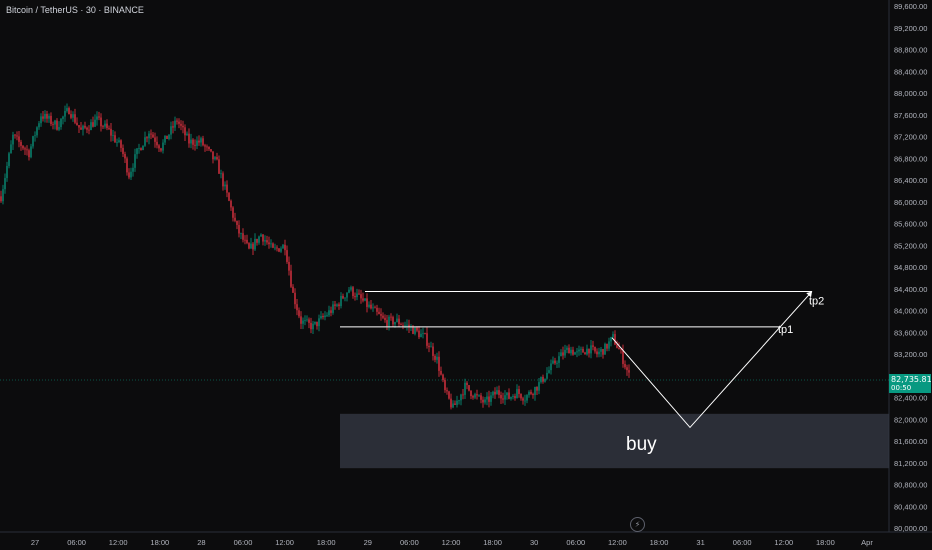 The image size is (932, 550). What do you see at coordinates (910, 6) in the screenshot?
I see `price-tick-label: 89,600.00` at bounding box center [910, 6].